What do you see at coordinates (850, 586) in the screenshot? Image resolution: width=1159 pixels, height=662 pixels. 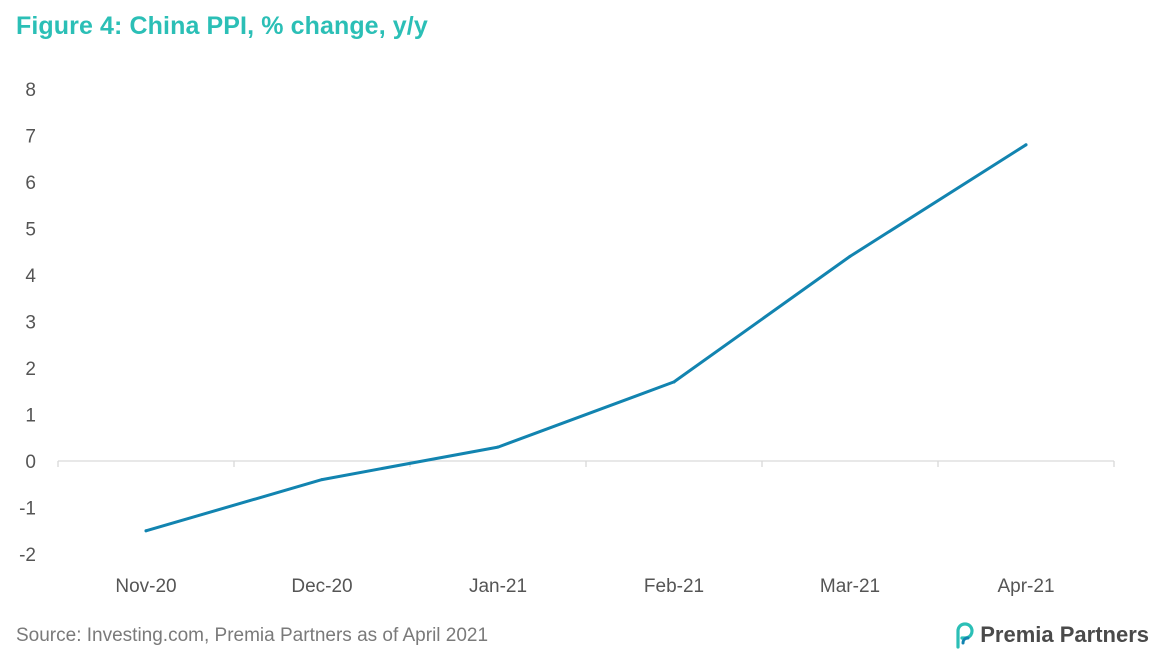 I see `x-tick-label: Mar-21` at bounding box center [850, 586].